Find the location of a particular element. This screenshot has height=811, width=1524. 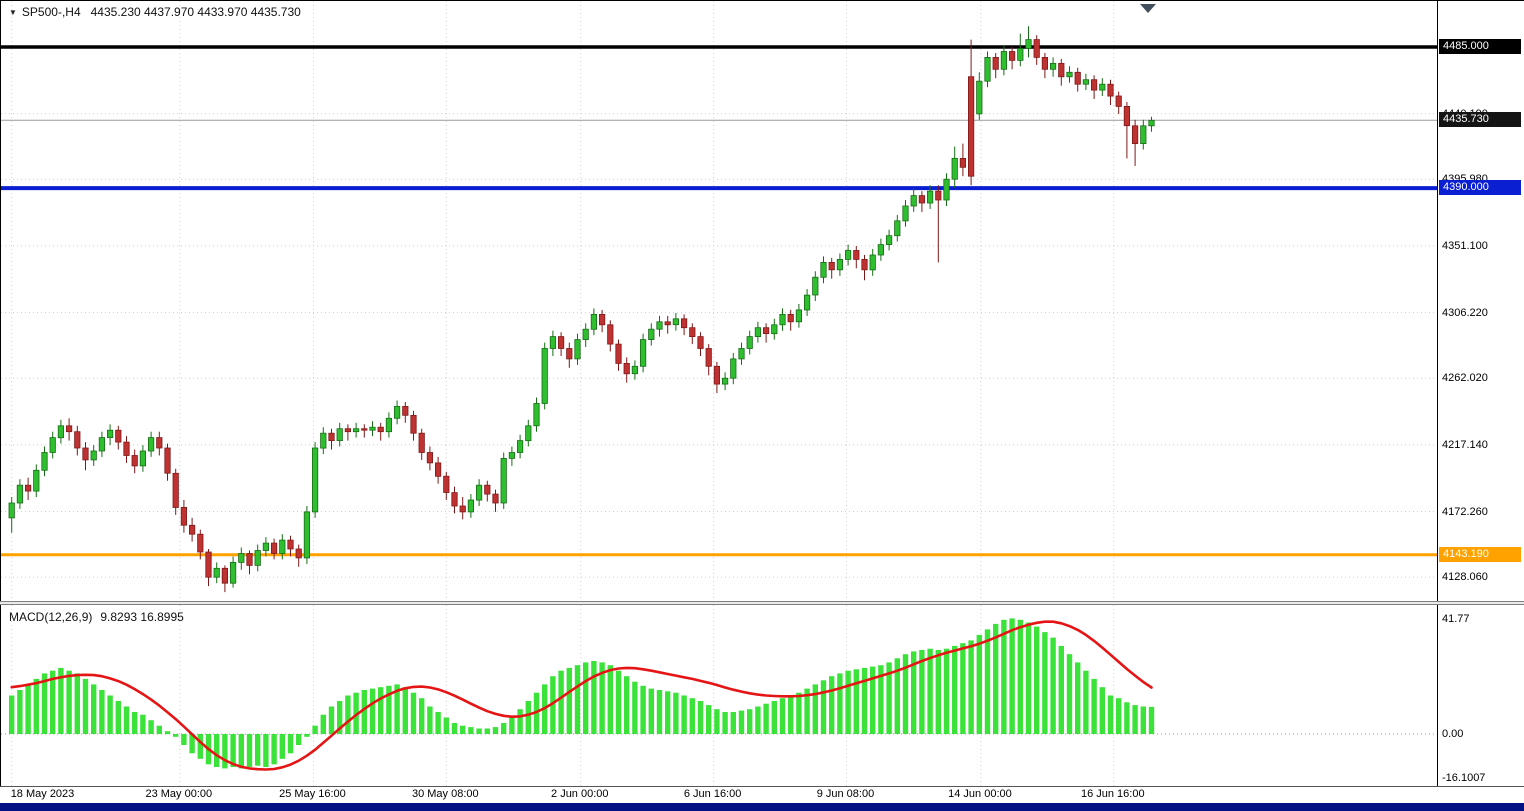

price-grid-label: 4351.100 is located at coordinates (1465, 245).